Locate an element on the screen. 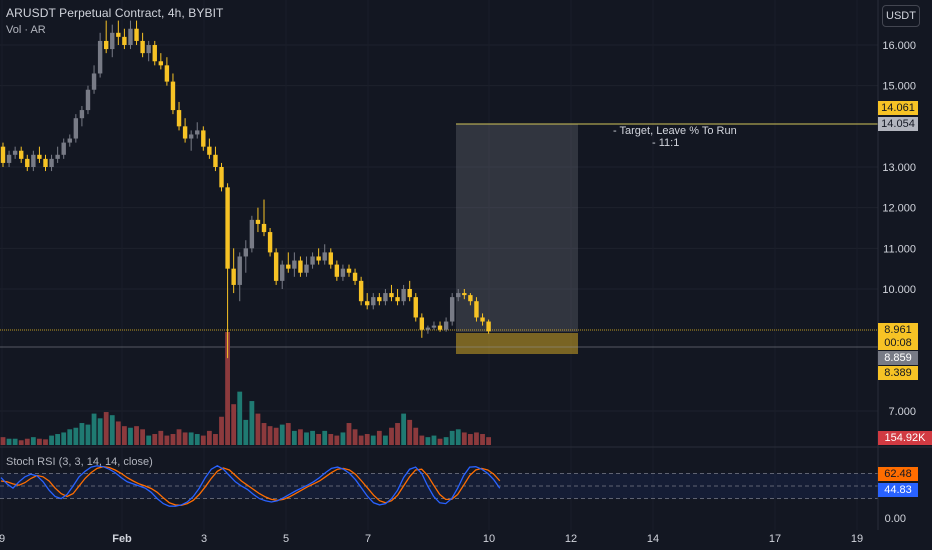  time-axis: 9 Feb 3 5 7 10 12 14 17 19 is located at coordinates (431, 539).